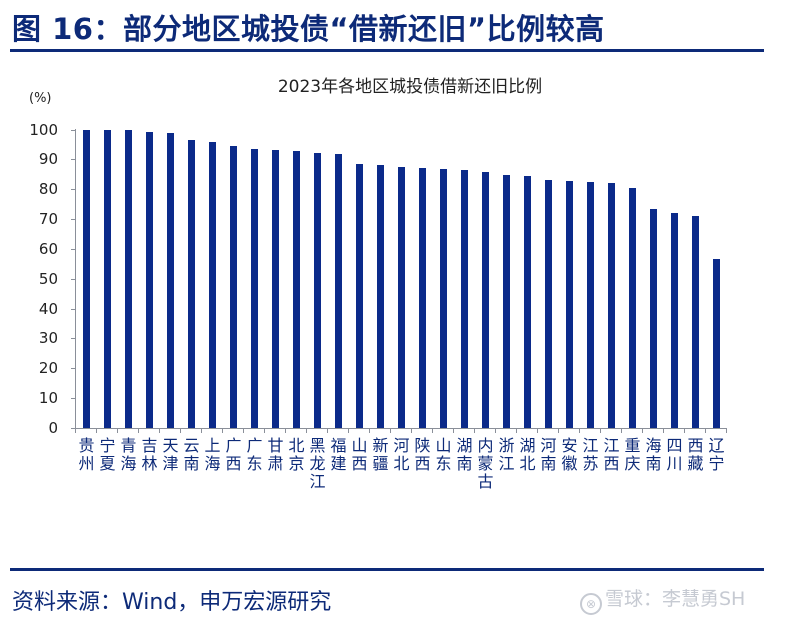 Image resolution: width=800 pixels, height=620 pixels. Describe the element at coordinates (443, 454) in the screenshot. I see `x-tick-label: 山东` at that location.